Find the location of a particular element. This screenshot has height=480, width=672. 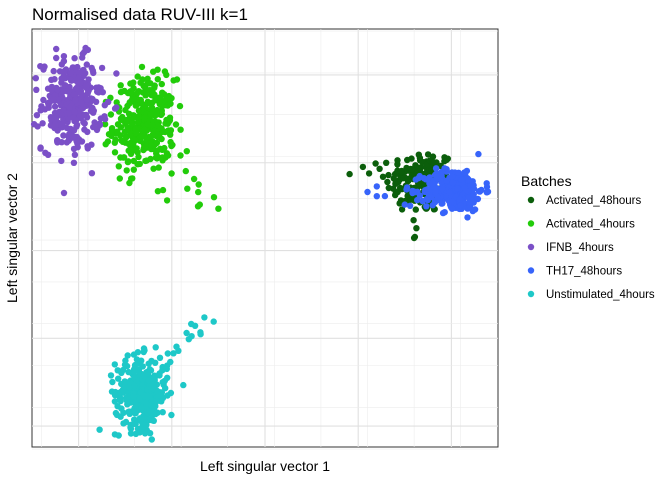

x-axis-label: Left singular vector 1 is located at coordinates (265, 466).